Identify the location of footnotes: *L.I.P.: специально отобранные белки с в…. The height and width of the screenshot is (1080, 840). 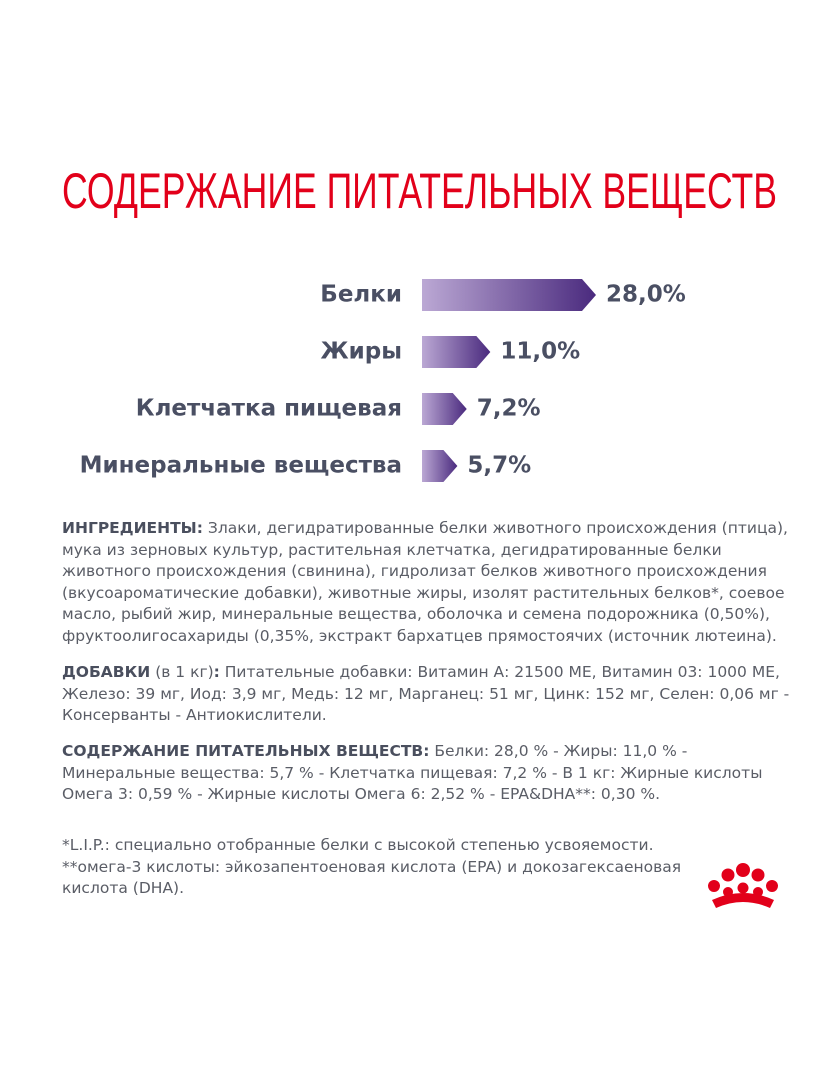
(377, 867).